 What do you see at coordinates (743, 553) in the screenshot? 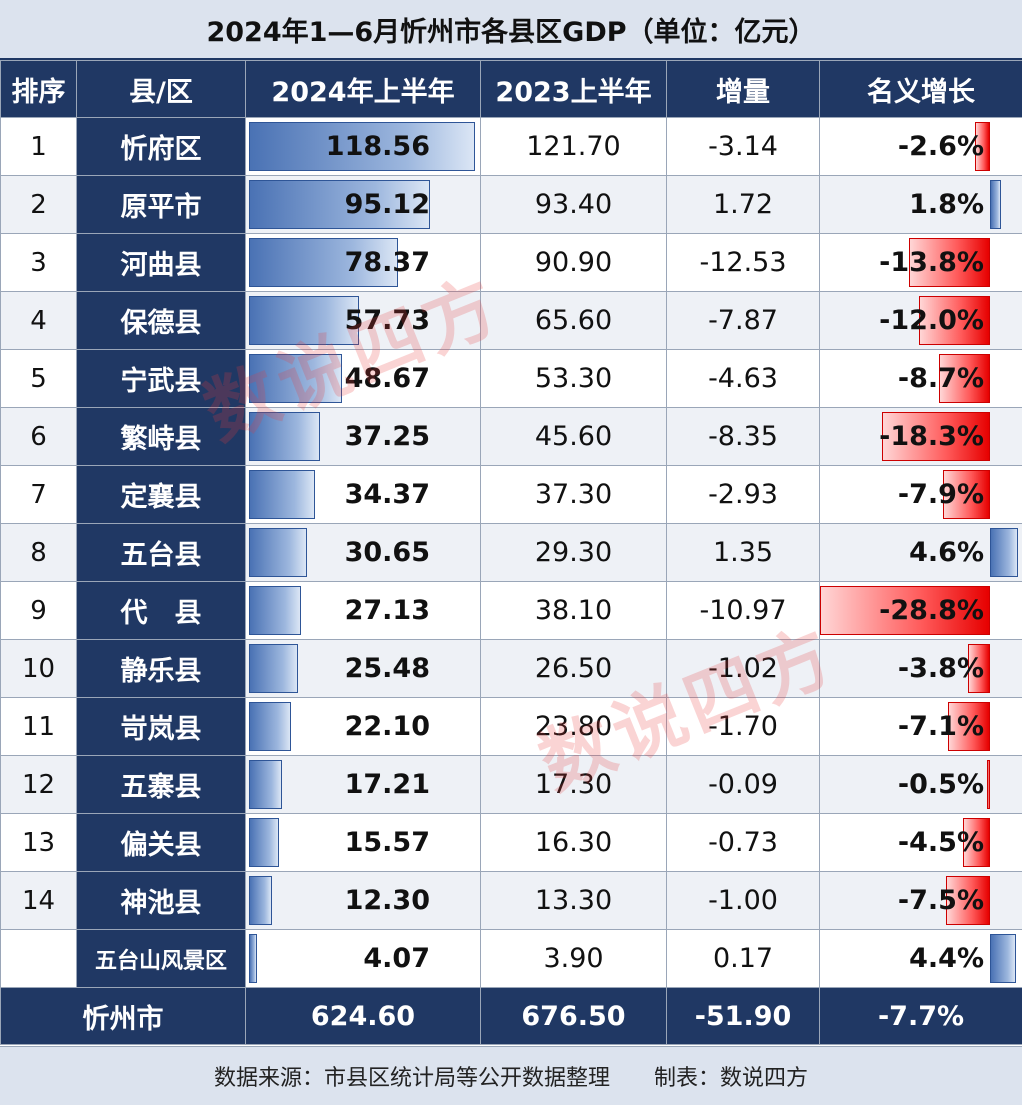
I see `row-delta-value: 1.35` at bounding box center [743, 553].